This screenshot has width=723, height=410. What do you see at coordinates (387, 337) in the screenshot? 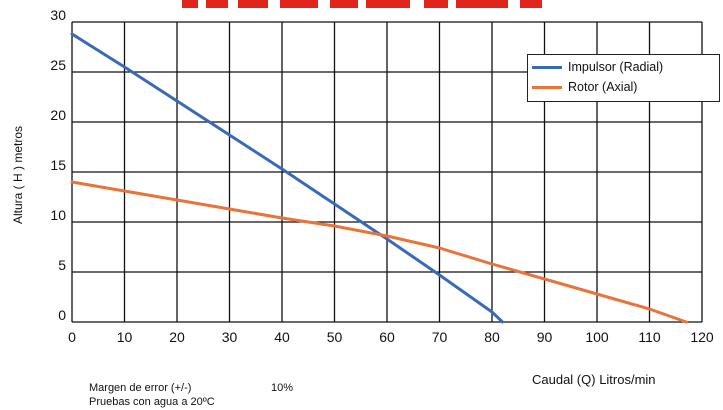
I see `x-tick-label-60: 60` at bounding box center [387, 337].